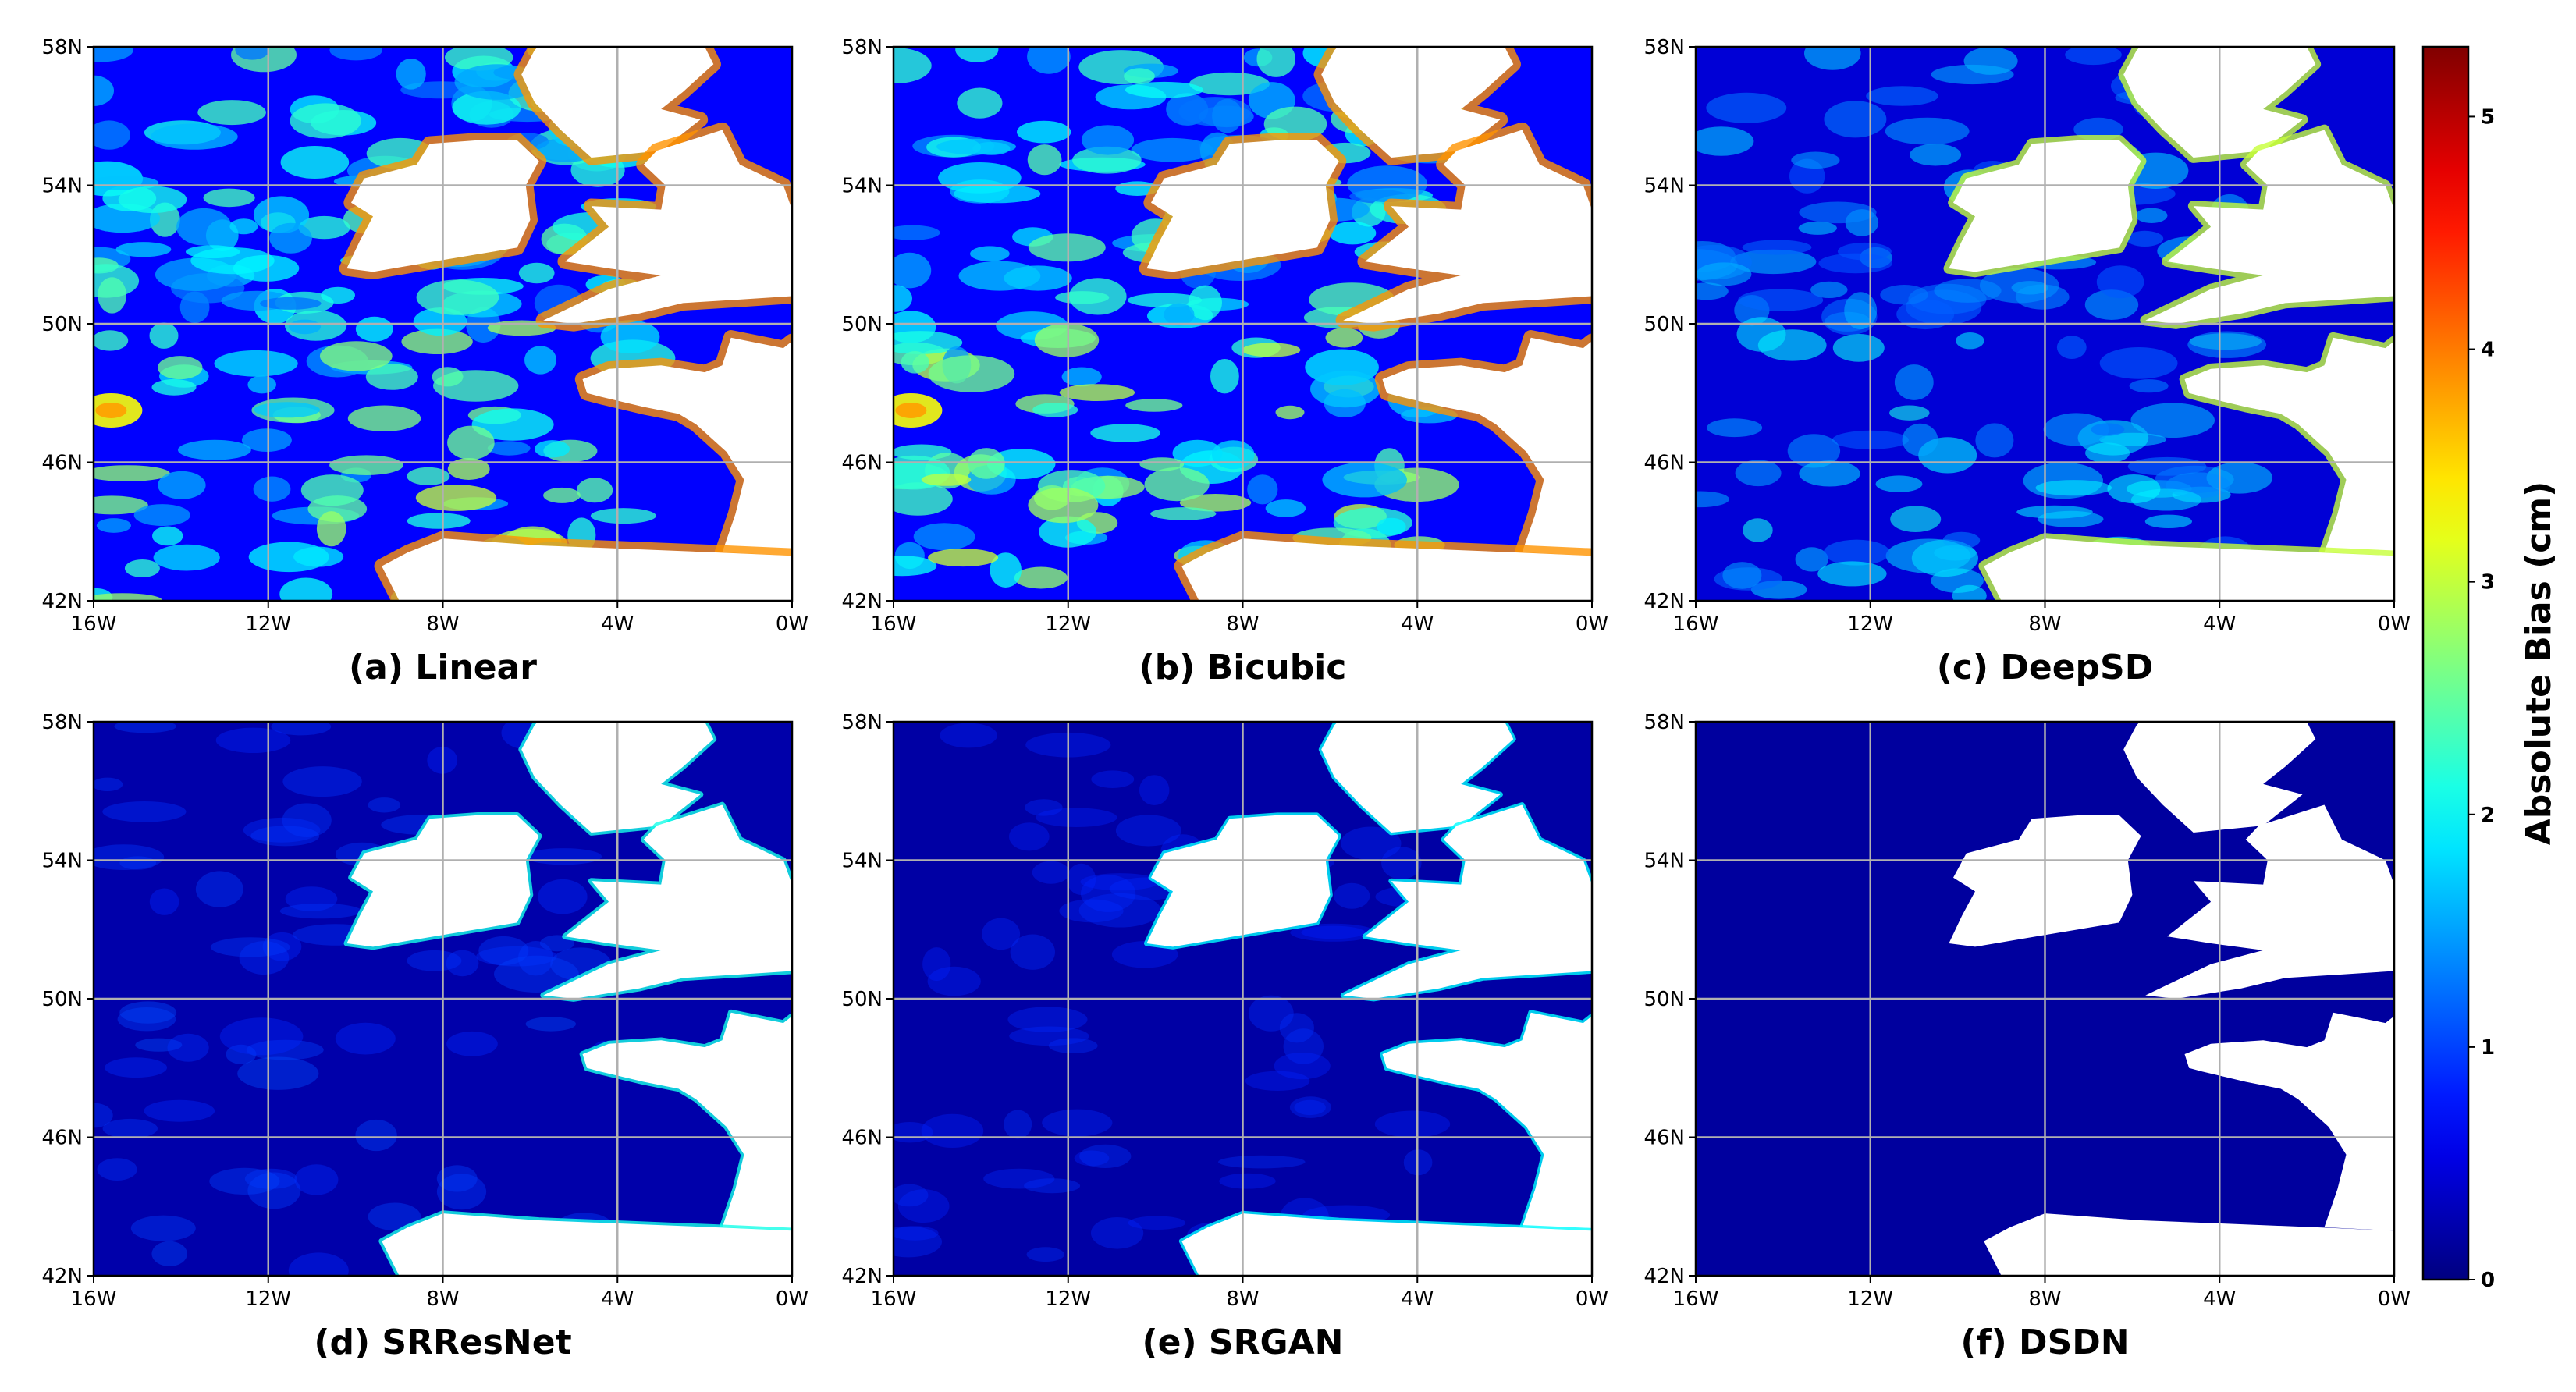  What do you see at coordinates (62, 861) in the screenshot?
I see `y-tick-label: 54N` at bounding box center [62, 861].